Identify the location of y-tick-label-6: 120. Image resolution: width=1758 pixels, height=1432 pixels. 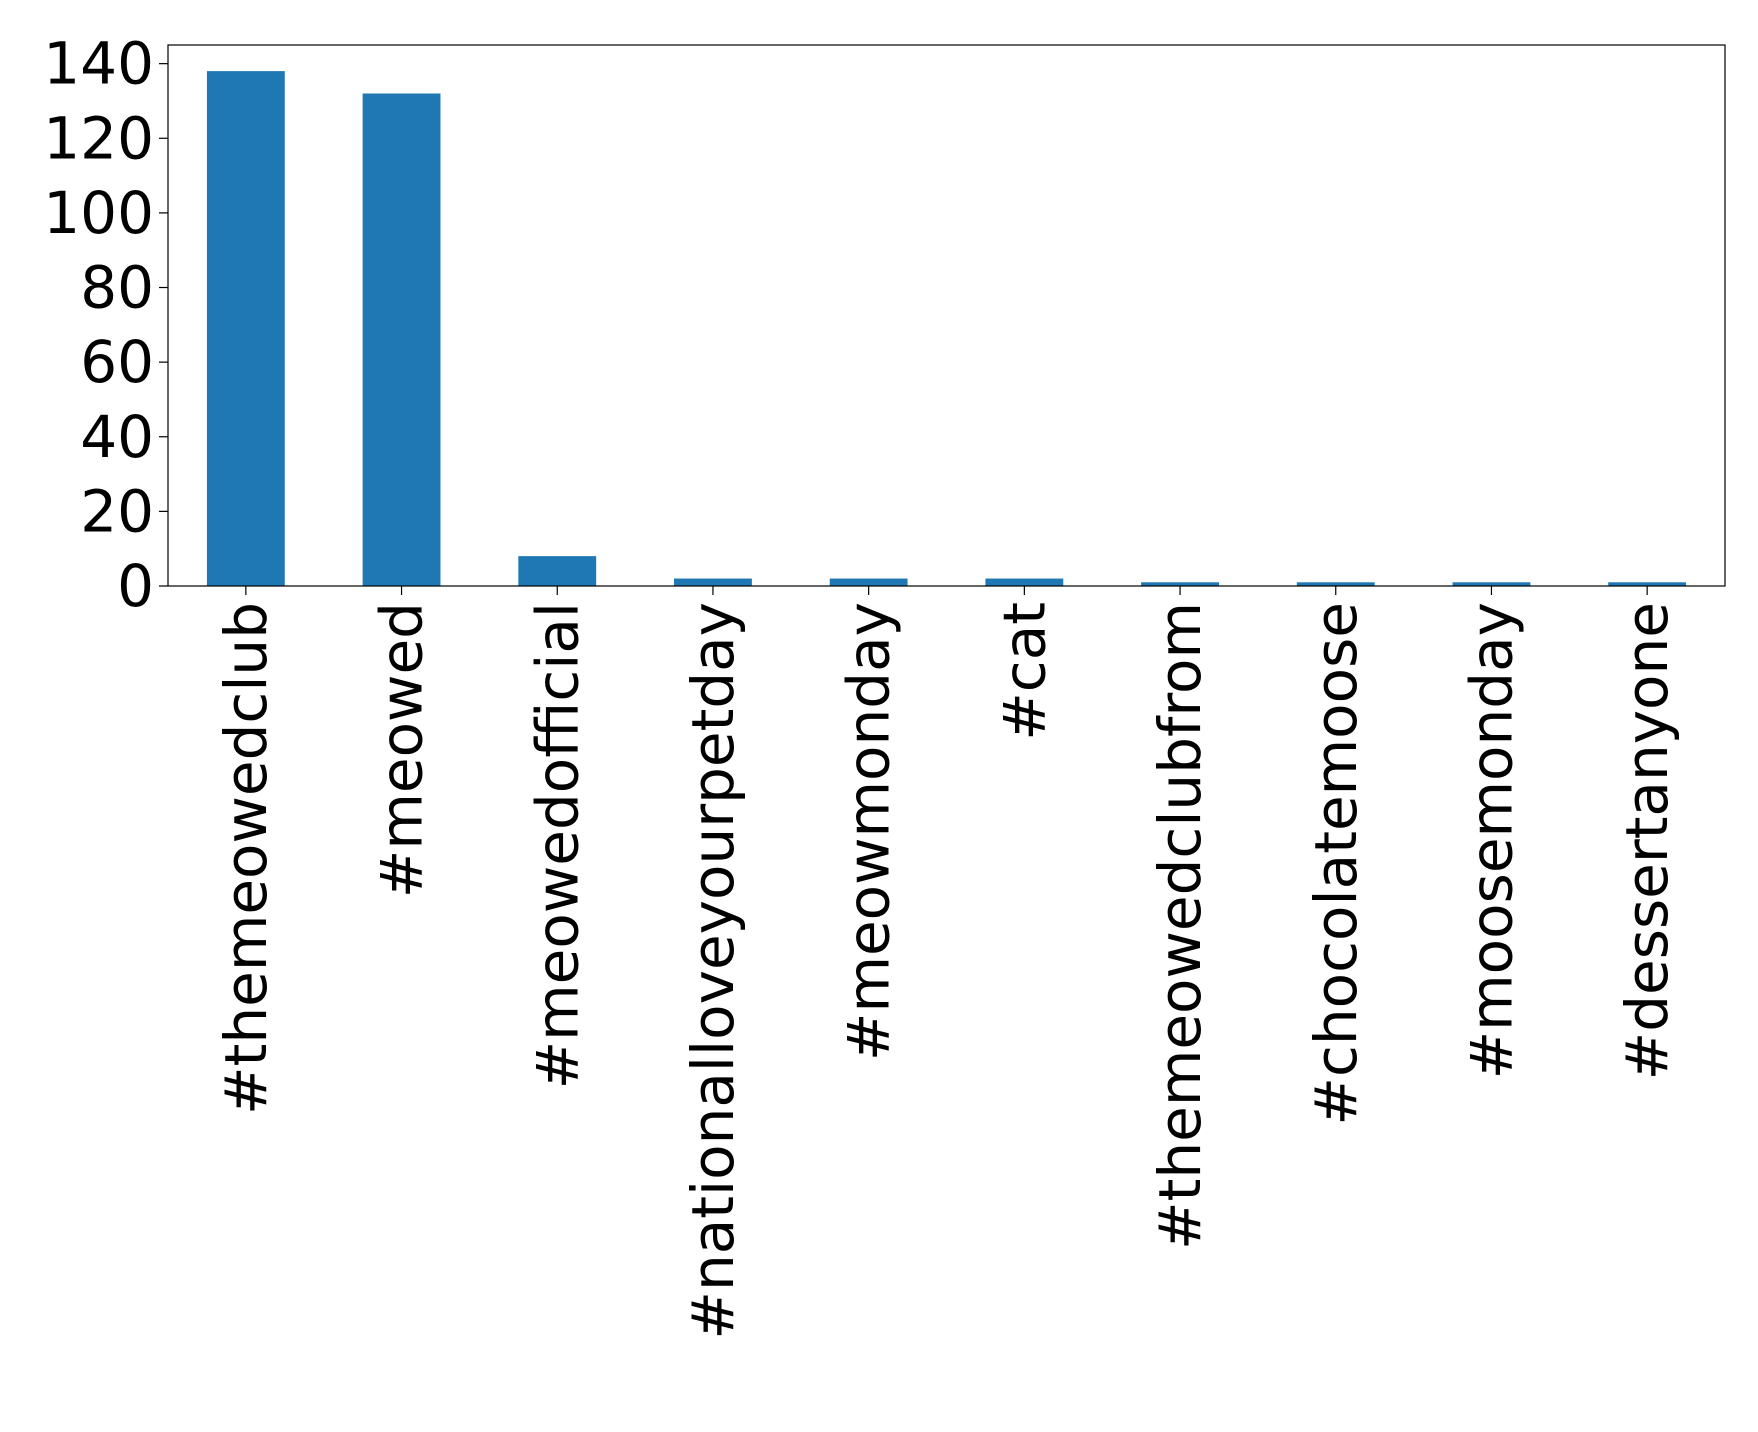
(98, 138).